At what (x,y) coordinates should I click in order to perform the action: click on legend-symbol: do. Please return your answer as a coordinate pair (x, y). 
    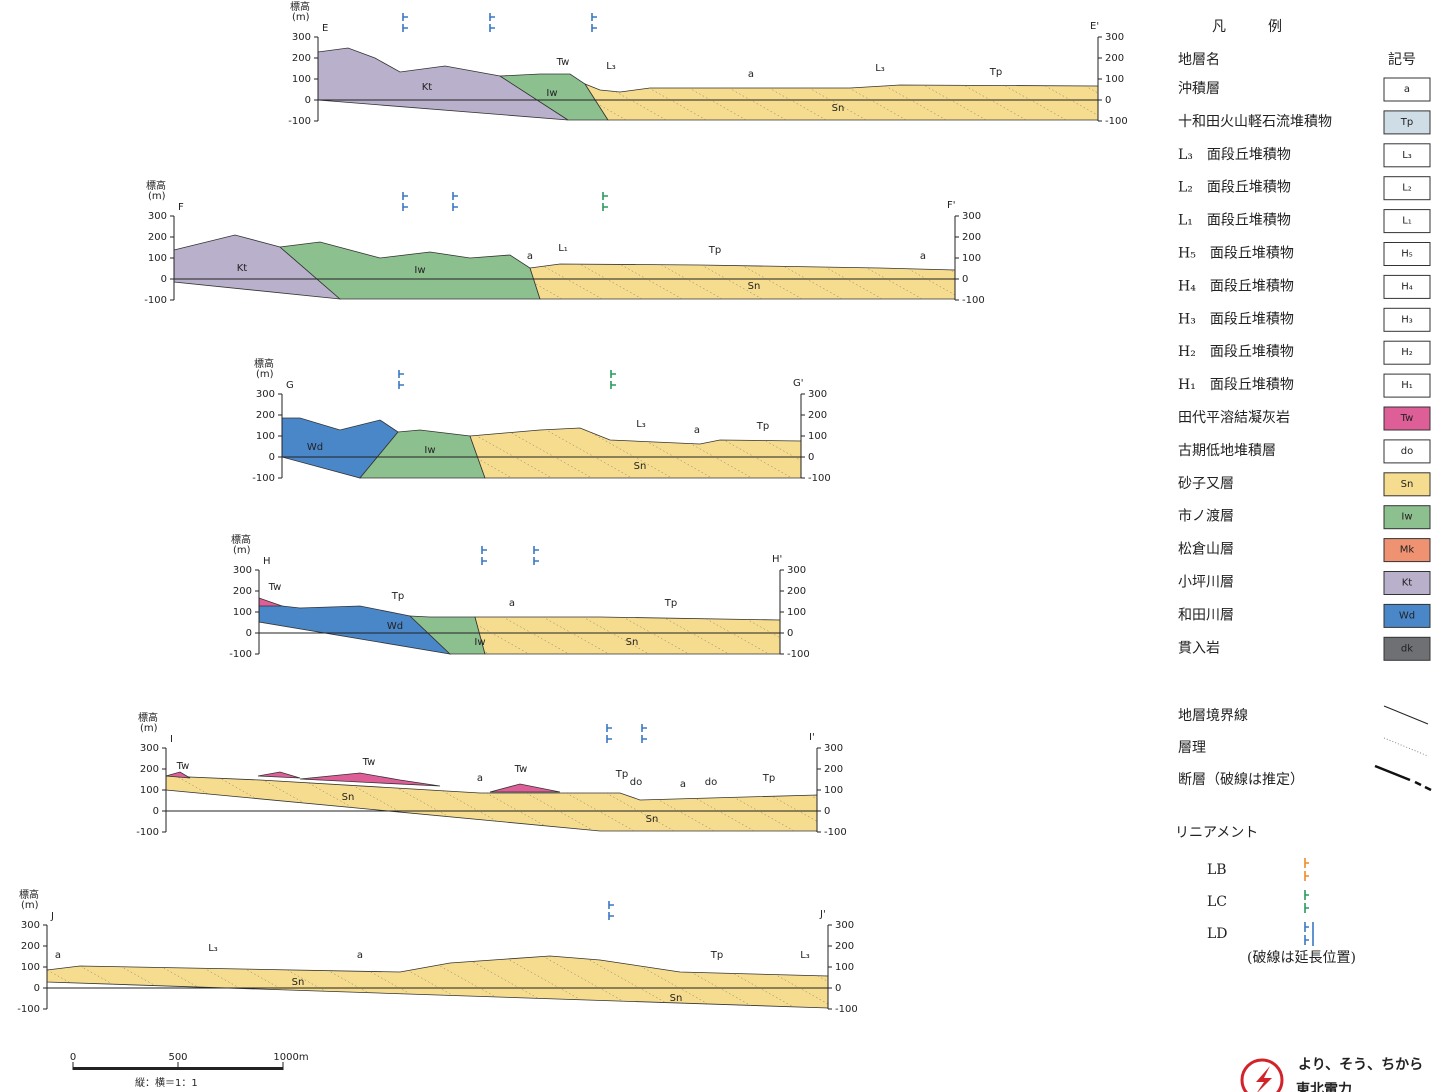
    Looking at the image, I should click on (1407, 451).